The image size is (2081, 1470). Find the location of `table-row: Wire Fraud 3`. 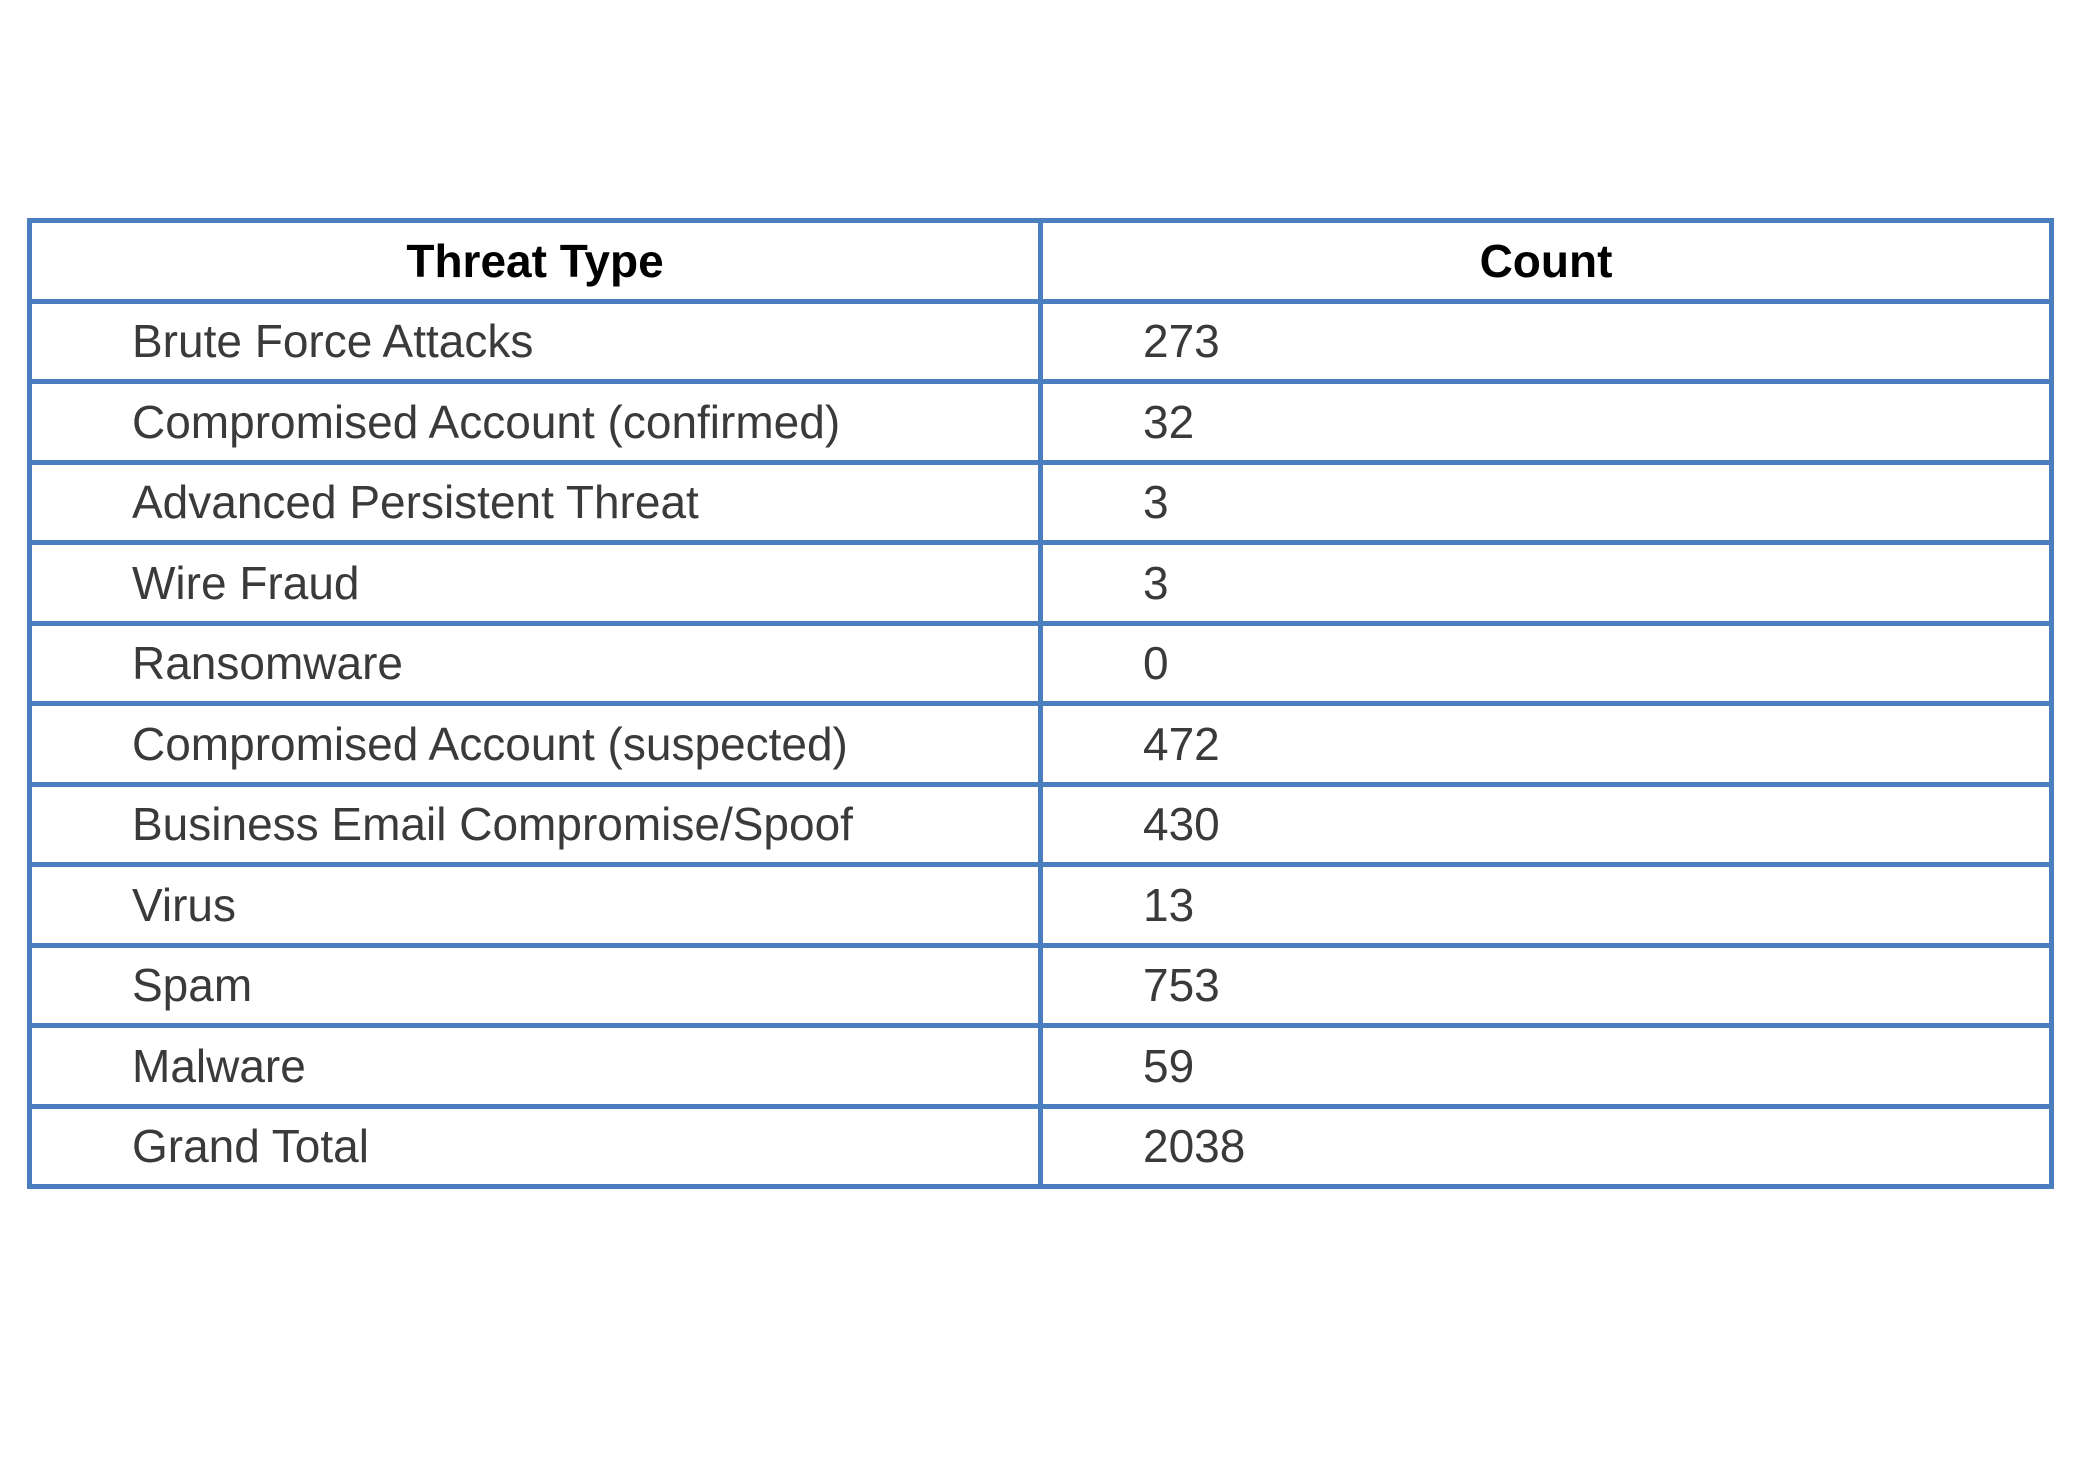

table-row: Wire Fraud 3 is located at coordinates (1040, 583).